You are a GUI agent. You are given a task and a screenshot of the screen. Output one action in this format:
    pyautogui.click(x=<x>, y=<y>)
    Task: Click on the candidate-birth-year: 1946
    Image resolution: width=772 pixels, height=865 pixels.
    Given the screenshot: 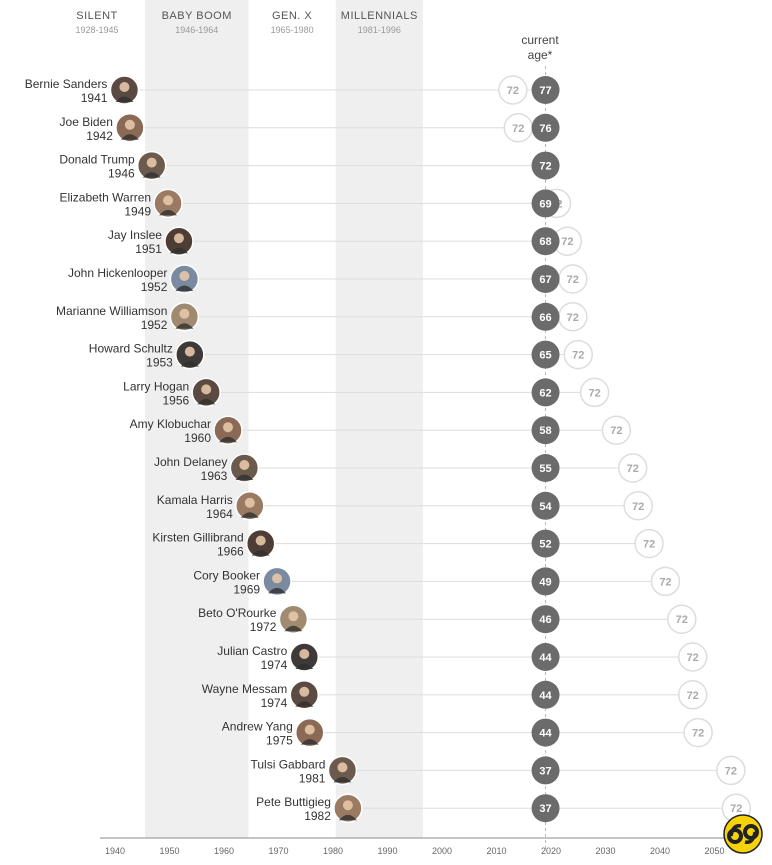 What is the action you would take?
    pyautogui.click(x=121, y=174)
    